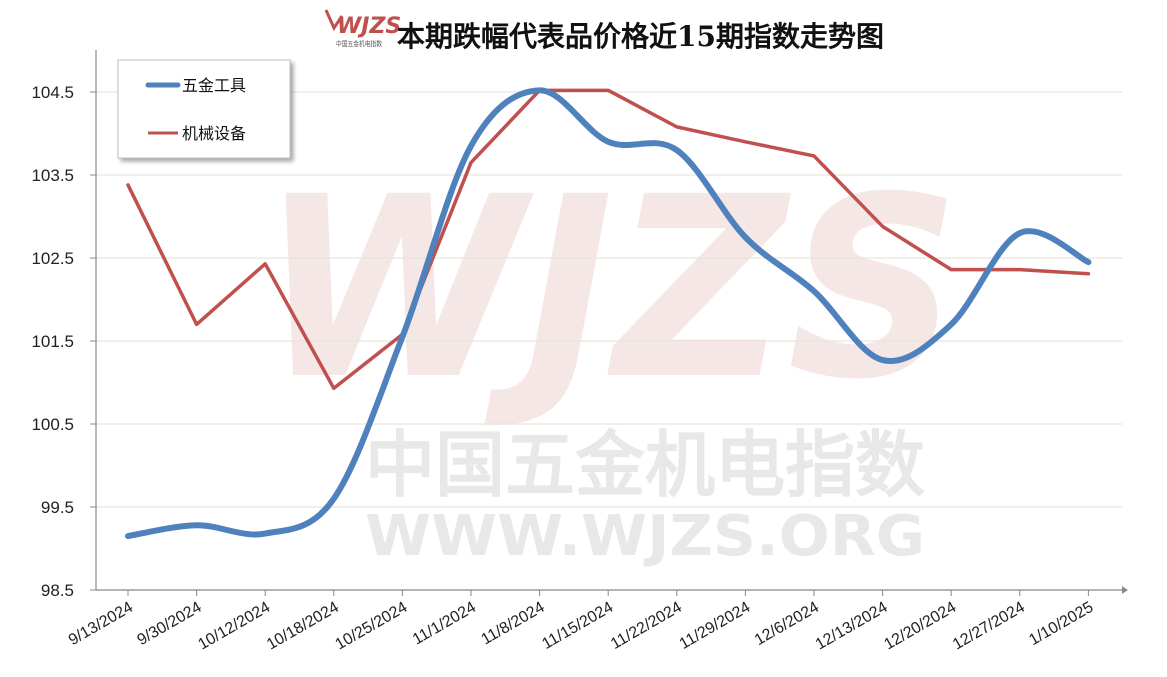 This screenshot has width=1167, height=677. Describe the element at coordinates (52, 341) in the screenshot. I see `y-tick-label-3: 101.5` at that location.